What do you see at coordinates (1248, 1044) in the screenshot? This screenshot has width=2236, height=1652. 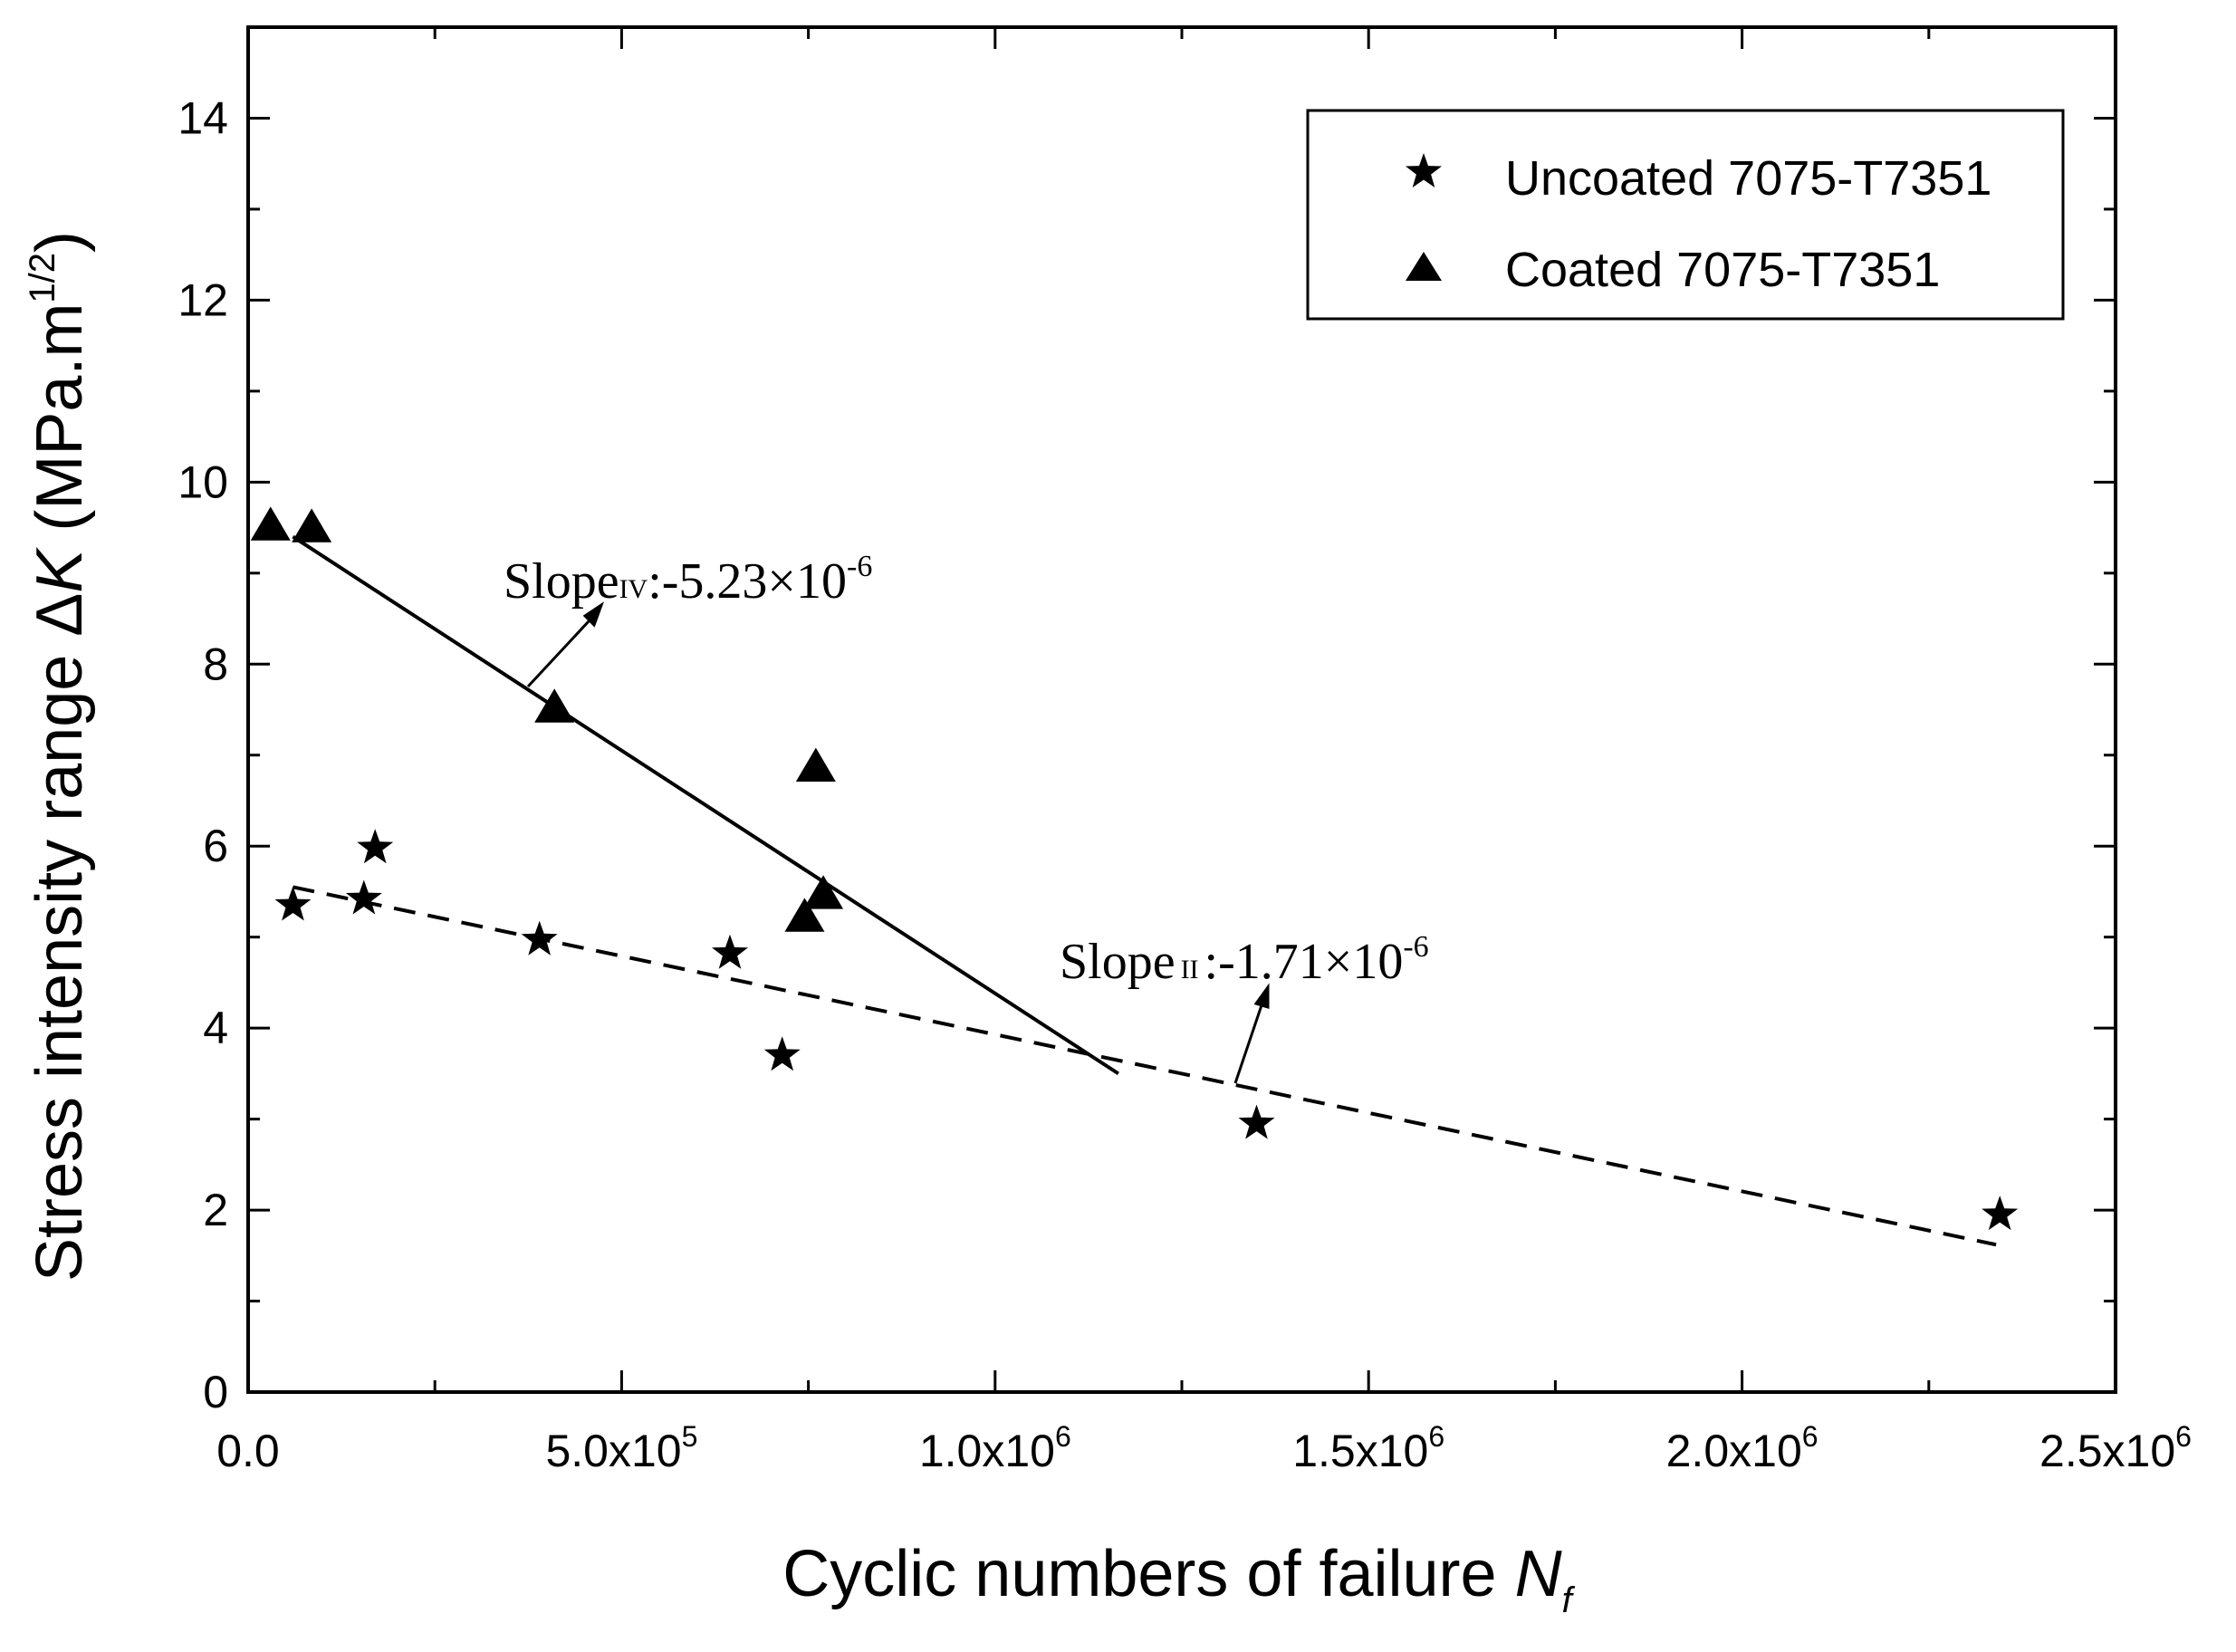 I see `slope-ii-arrow-line` at bounding box center [1248, 1044].